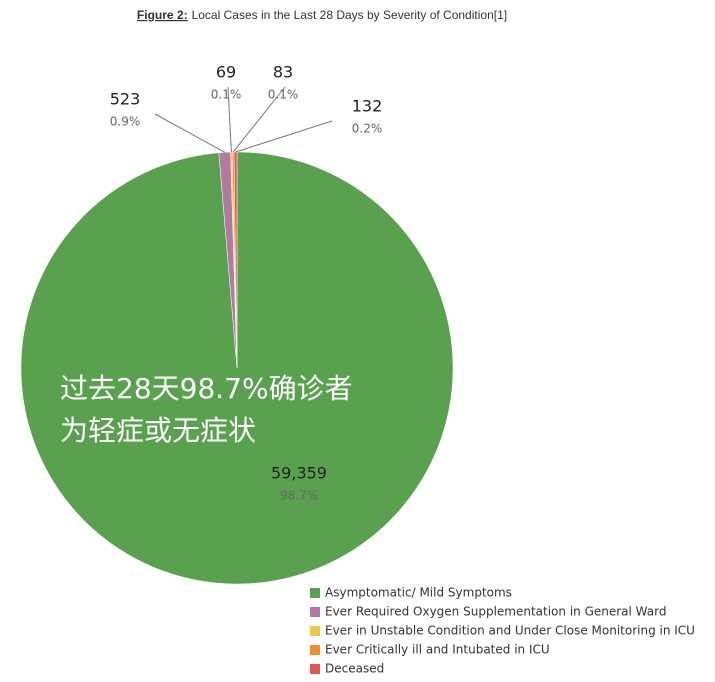 Image resolution: width=715 pixels, height=682 pixels. What do you see at coordinates (226, 72) in the screenshot?
I see `value-label: 69` at bounding box center [226, 72].